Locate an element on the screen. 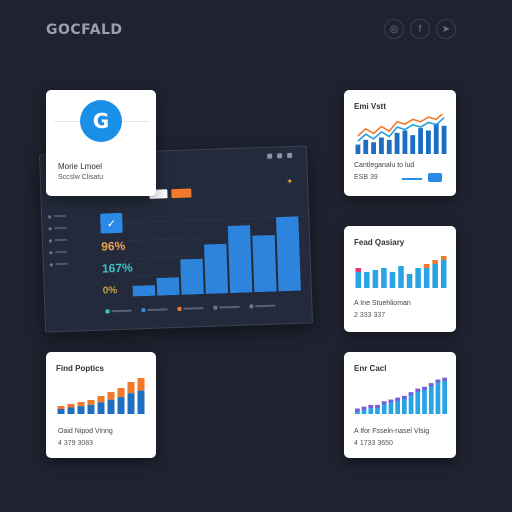 The width and height of the screenshot is (512, 512). card-chart is located at coordinates (401, 272).